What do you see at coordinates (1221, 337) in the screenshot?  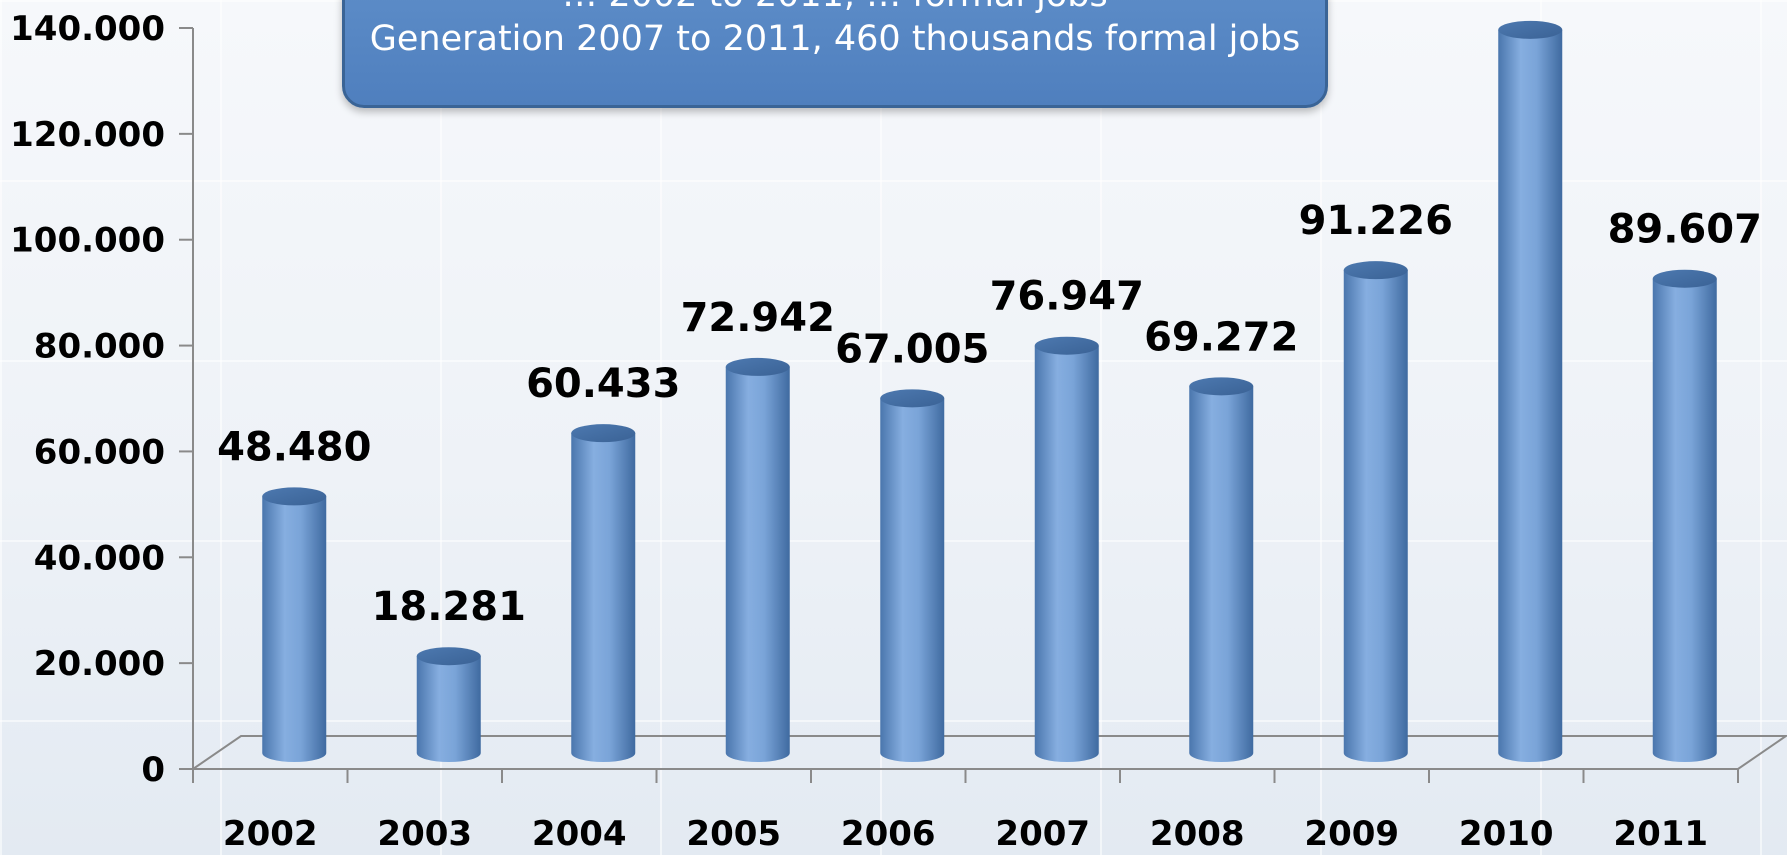 I see `data-label: 69.272` at bounding box center [1221, 337].